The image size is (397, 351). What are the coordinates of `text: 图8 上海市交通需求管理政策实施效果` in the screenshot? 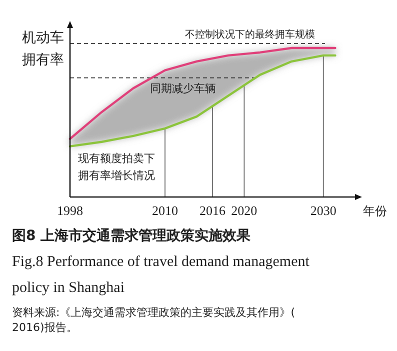 It's located at (132, 235).